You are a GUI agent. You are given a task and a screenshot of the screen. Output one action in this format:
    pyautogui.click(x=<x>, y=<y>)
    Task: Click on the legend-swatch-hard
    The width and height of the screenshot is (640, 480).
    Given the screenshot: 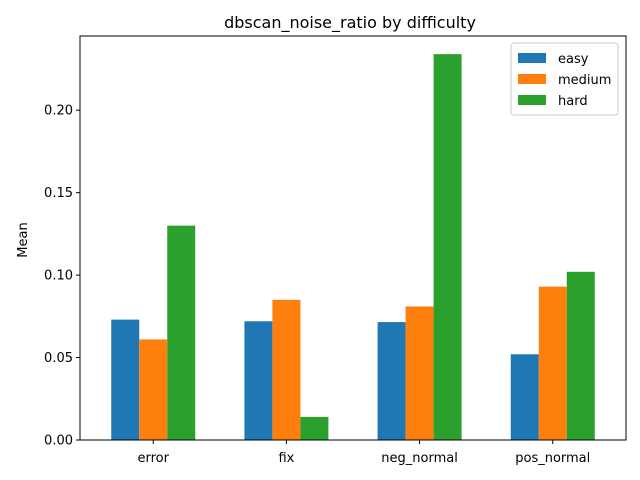 What is the action you would take?
    pyautogui.click(x=532, y=100)
    